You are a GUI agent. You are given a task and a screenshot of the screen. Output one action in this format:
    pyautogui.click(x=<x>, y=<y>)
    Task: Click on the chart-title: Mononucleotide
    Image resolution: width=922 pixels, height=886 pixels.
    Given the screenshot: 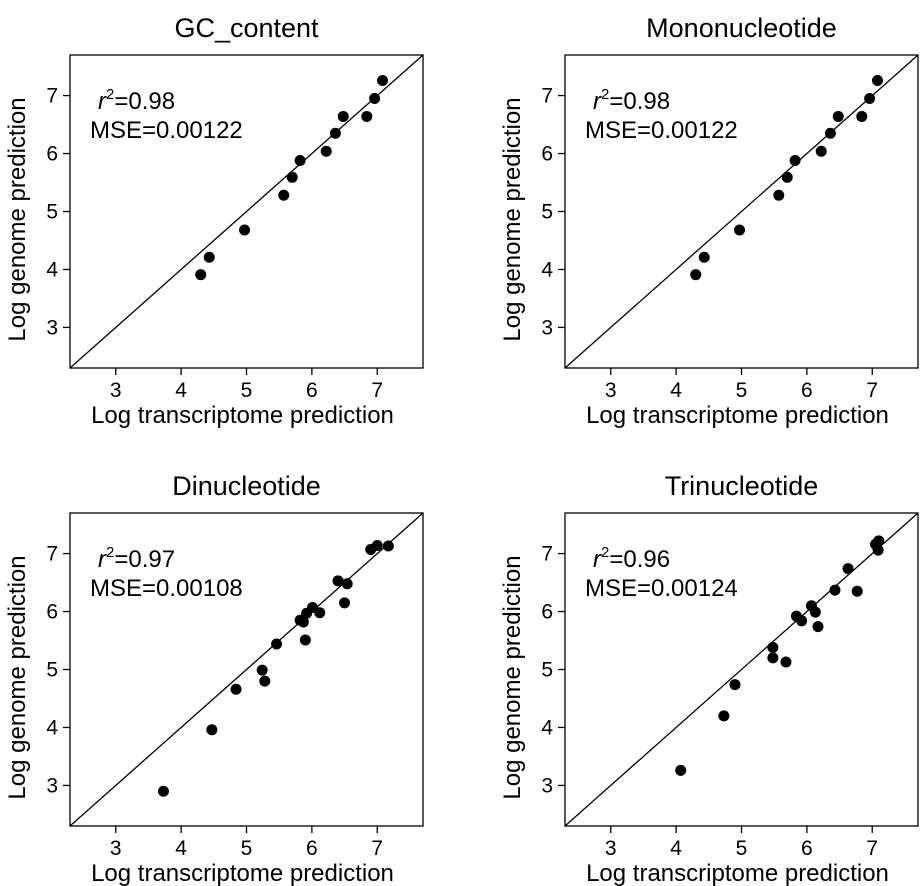 What is the action you would take?
    pyautogui.click(x=741, y=28)
    